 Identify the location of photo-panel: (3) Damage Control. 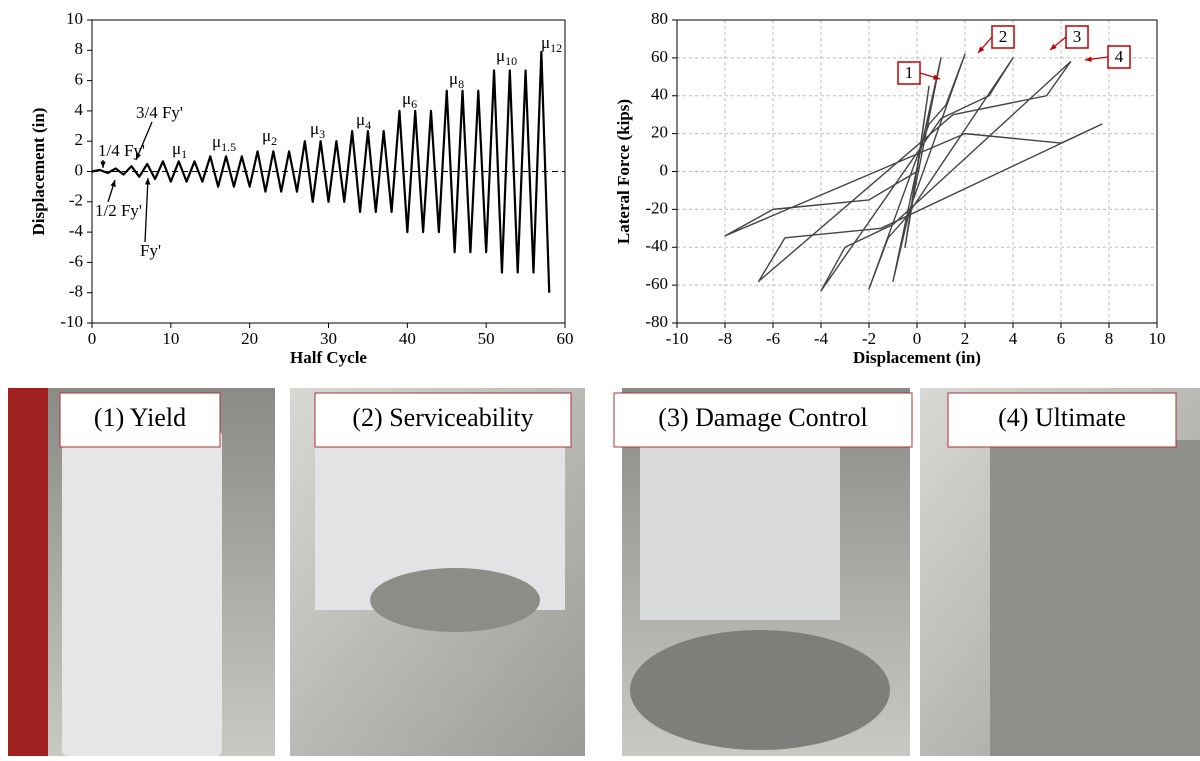
(763, 572).